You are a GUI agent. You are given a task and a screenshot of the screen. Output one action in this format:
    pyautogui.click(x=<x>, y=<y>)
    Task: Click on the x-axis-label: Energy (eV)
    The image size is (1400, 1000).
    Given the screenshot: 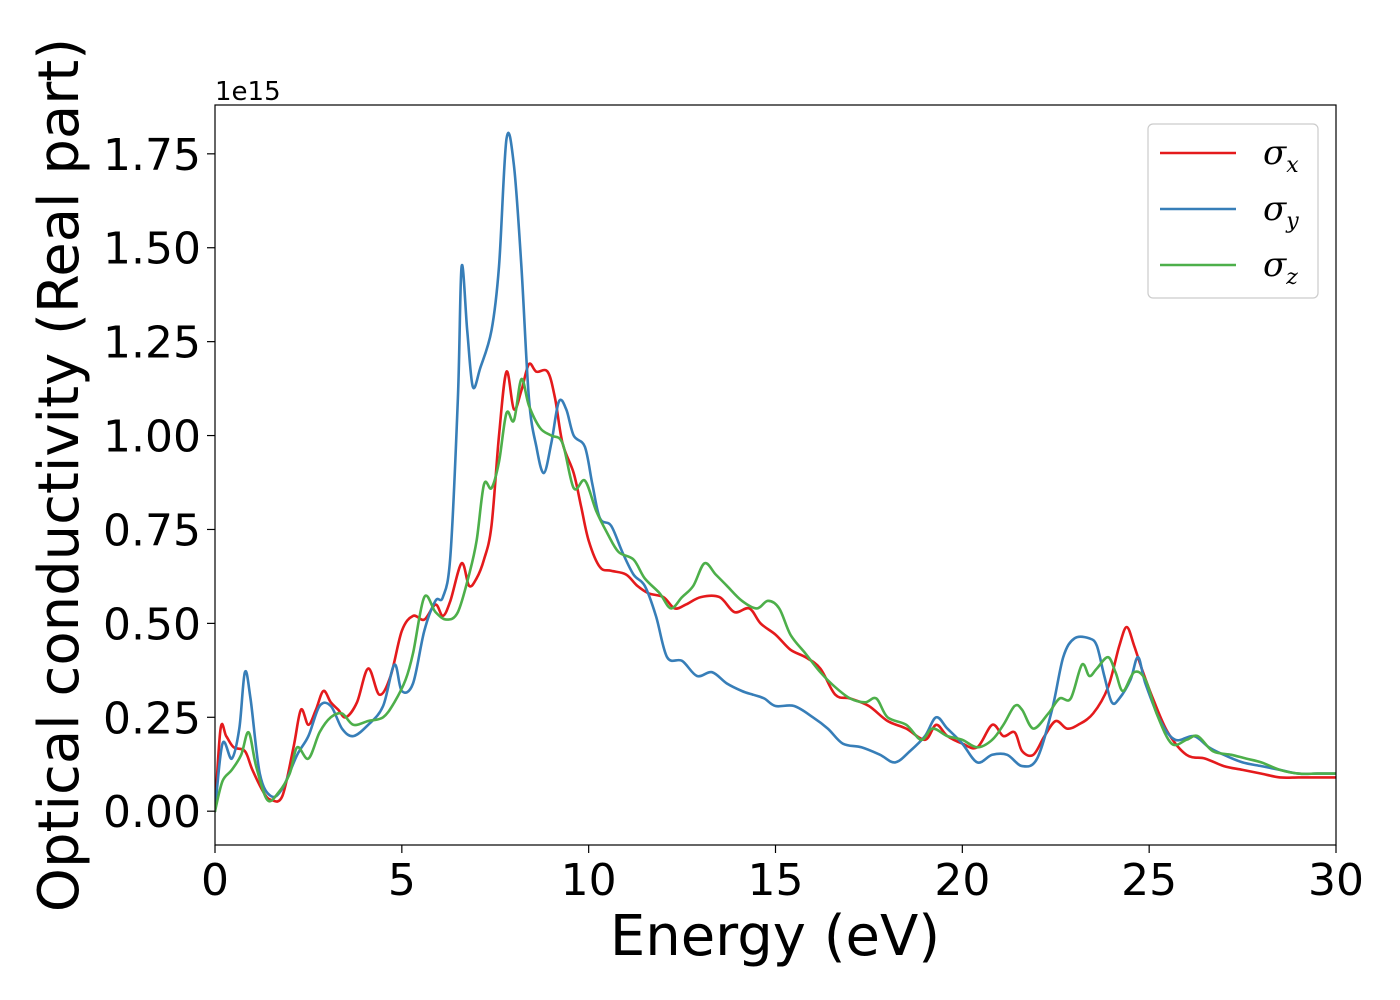 What is the action you would take?
    pyautogui.click(x=775, y=936)
    